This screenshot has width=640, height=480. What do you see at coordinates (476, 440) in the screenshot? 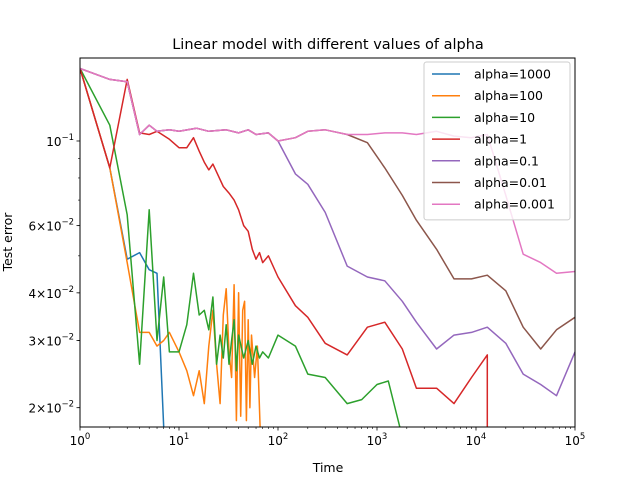
I see `x-tick-label: 10⁴` at bounding box center [476, 440].